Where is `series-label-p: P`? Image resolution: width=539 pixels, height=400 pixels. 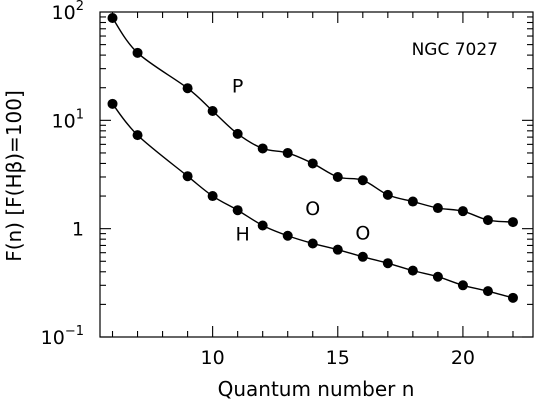 series-label-p: P is located at coordinates (237, 86).